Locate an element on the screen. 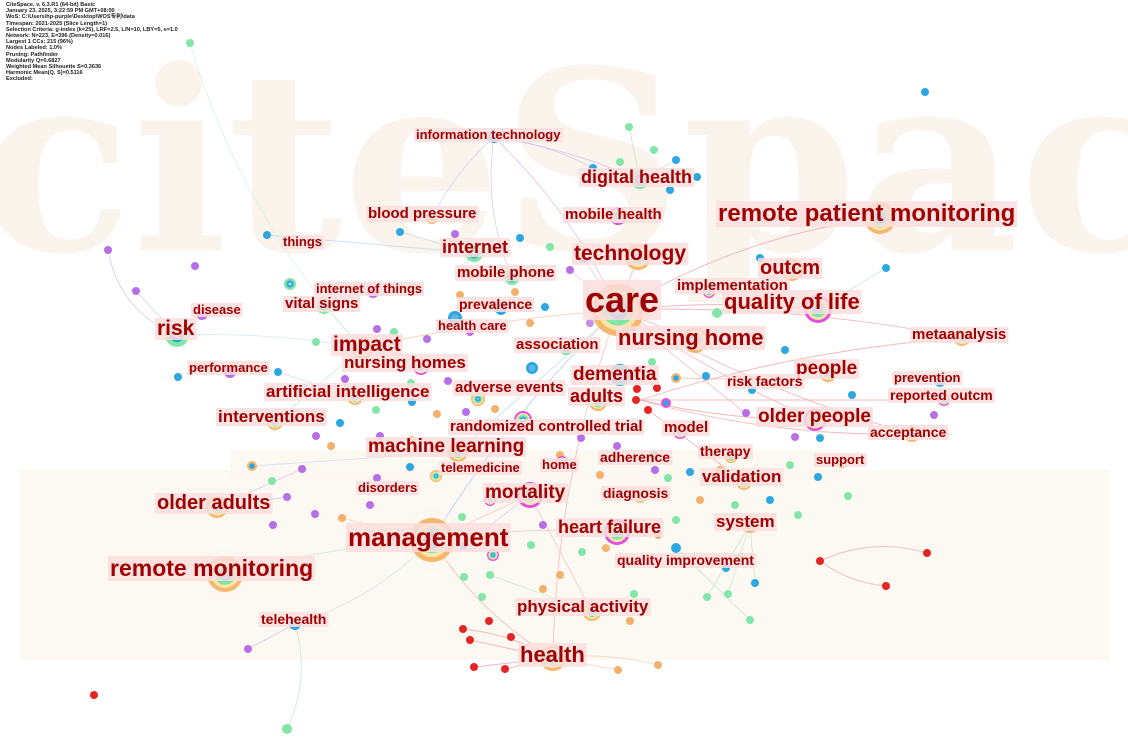 The image size is (1128, 754). keyword-label: nursing home is located at coordinates (691, 337).